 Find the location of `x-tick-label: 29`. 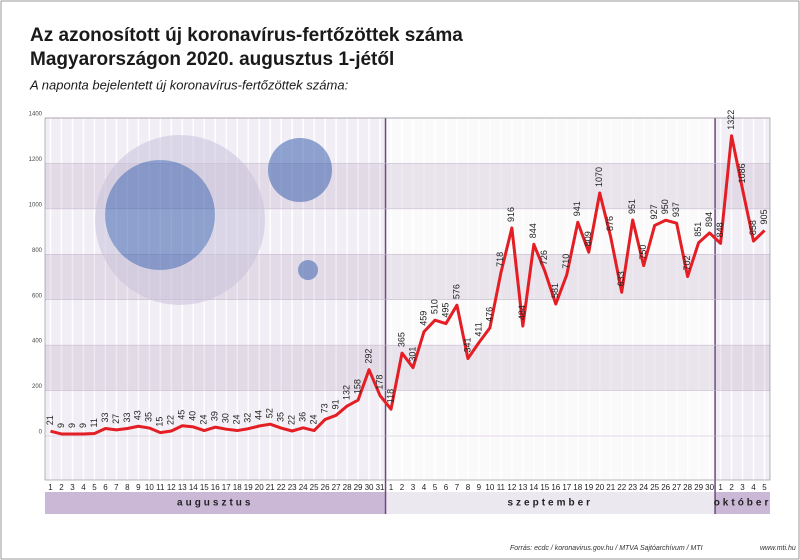

x-tick-label: 29 is located at coordinates (698, 487).